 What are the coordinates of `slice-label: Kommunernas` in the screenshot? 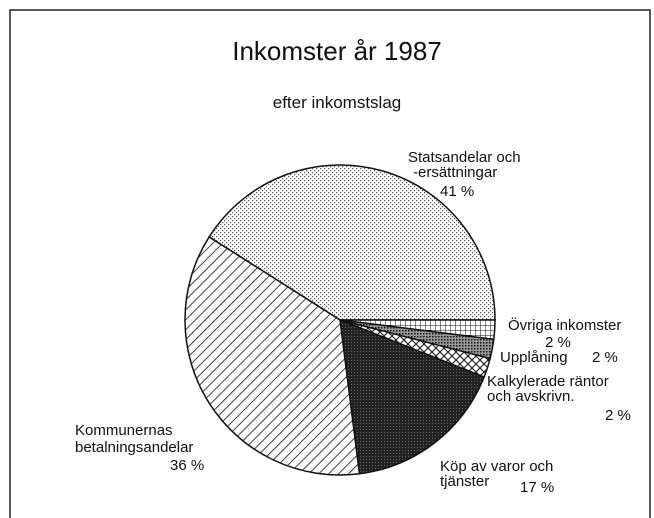 It's located at (124, 430).